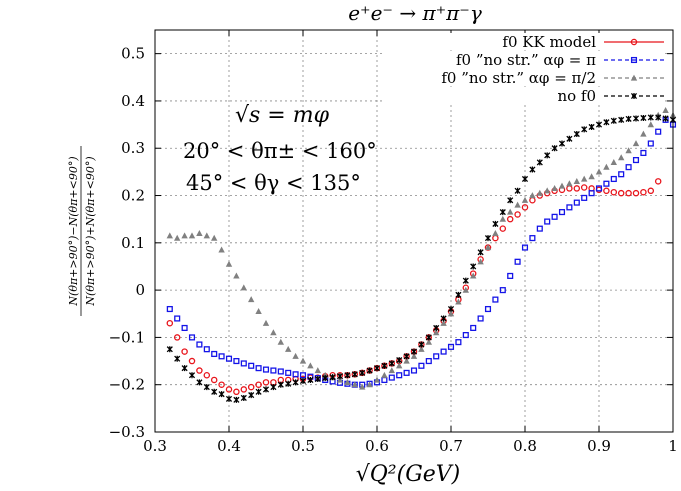  What do you see at coordinates (377, 446) in the screenshot?
I see `x-tick-label: 0.6` at bounding box center [377, 446].